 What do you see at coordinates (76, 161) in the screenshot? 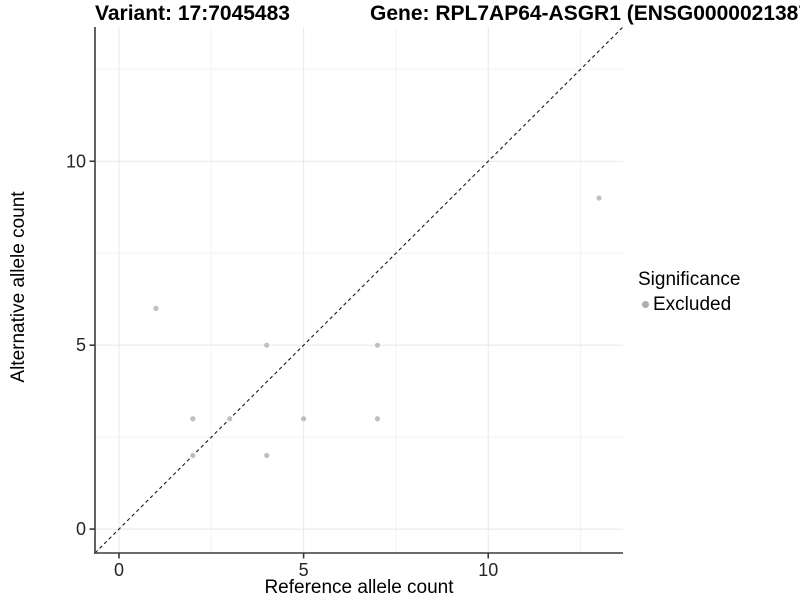
I see `y-tick-label: 10` at bounding box center [76, 161].